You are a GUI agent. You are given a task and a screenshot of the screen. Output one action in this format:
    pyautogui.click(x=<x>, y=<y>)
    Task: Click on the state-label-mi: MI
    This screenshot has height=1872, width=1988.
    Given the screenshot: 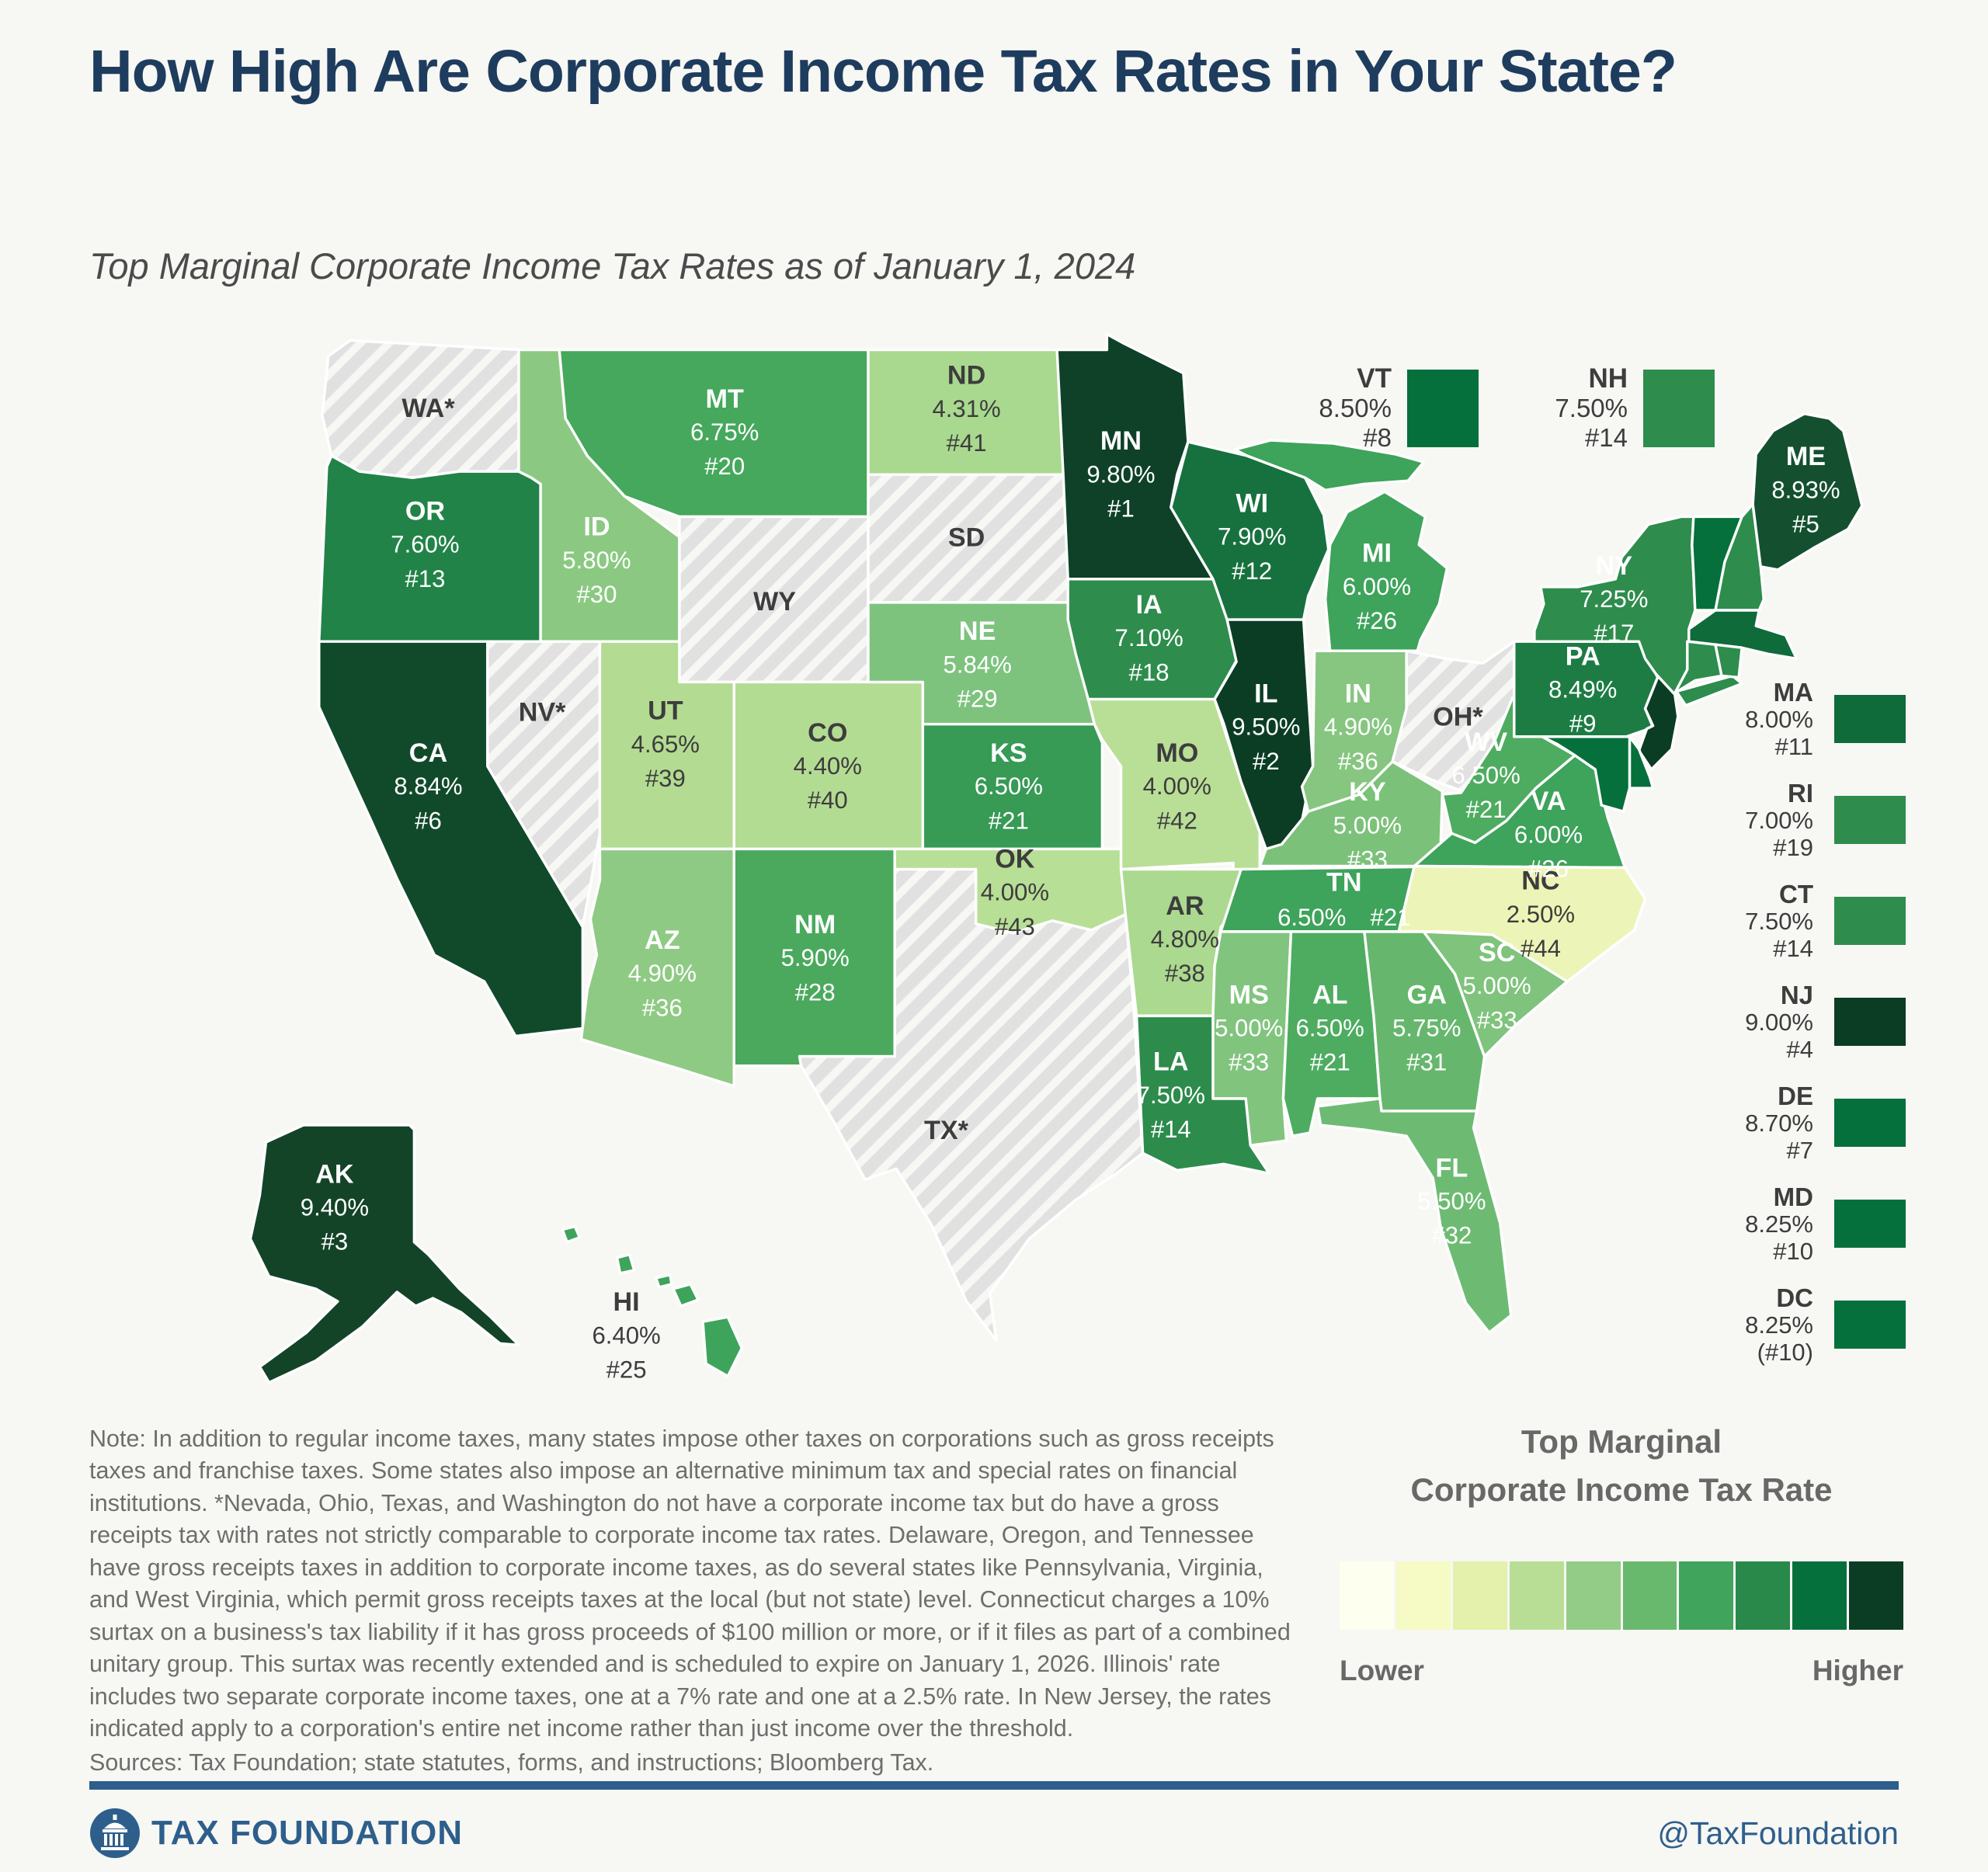 What is the action you would take?
    pyautogui.click(x=1377, y=554)
    